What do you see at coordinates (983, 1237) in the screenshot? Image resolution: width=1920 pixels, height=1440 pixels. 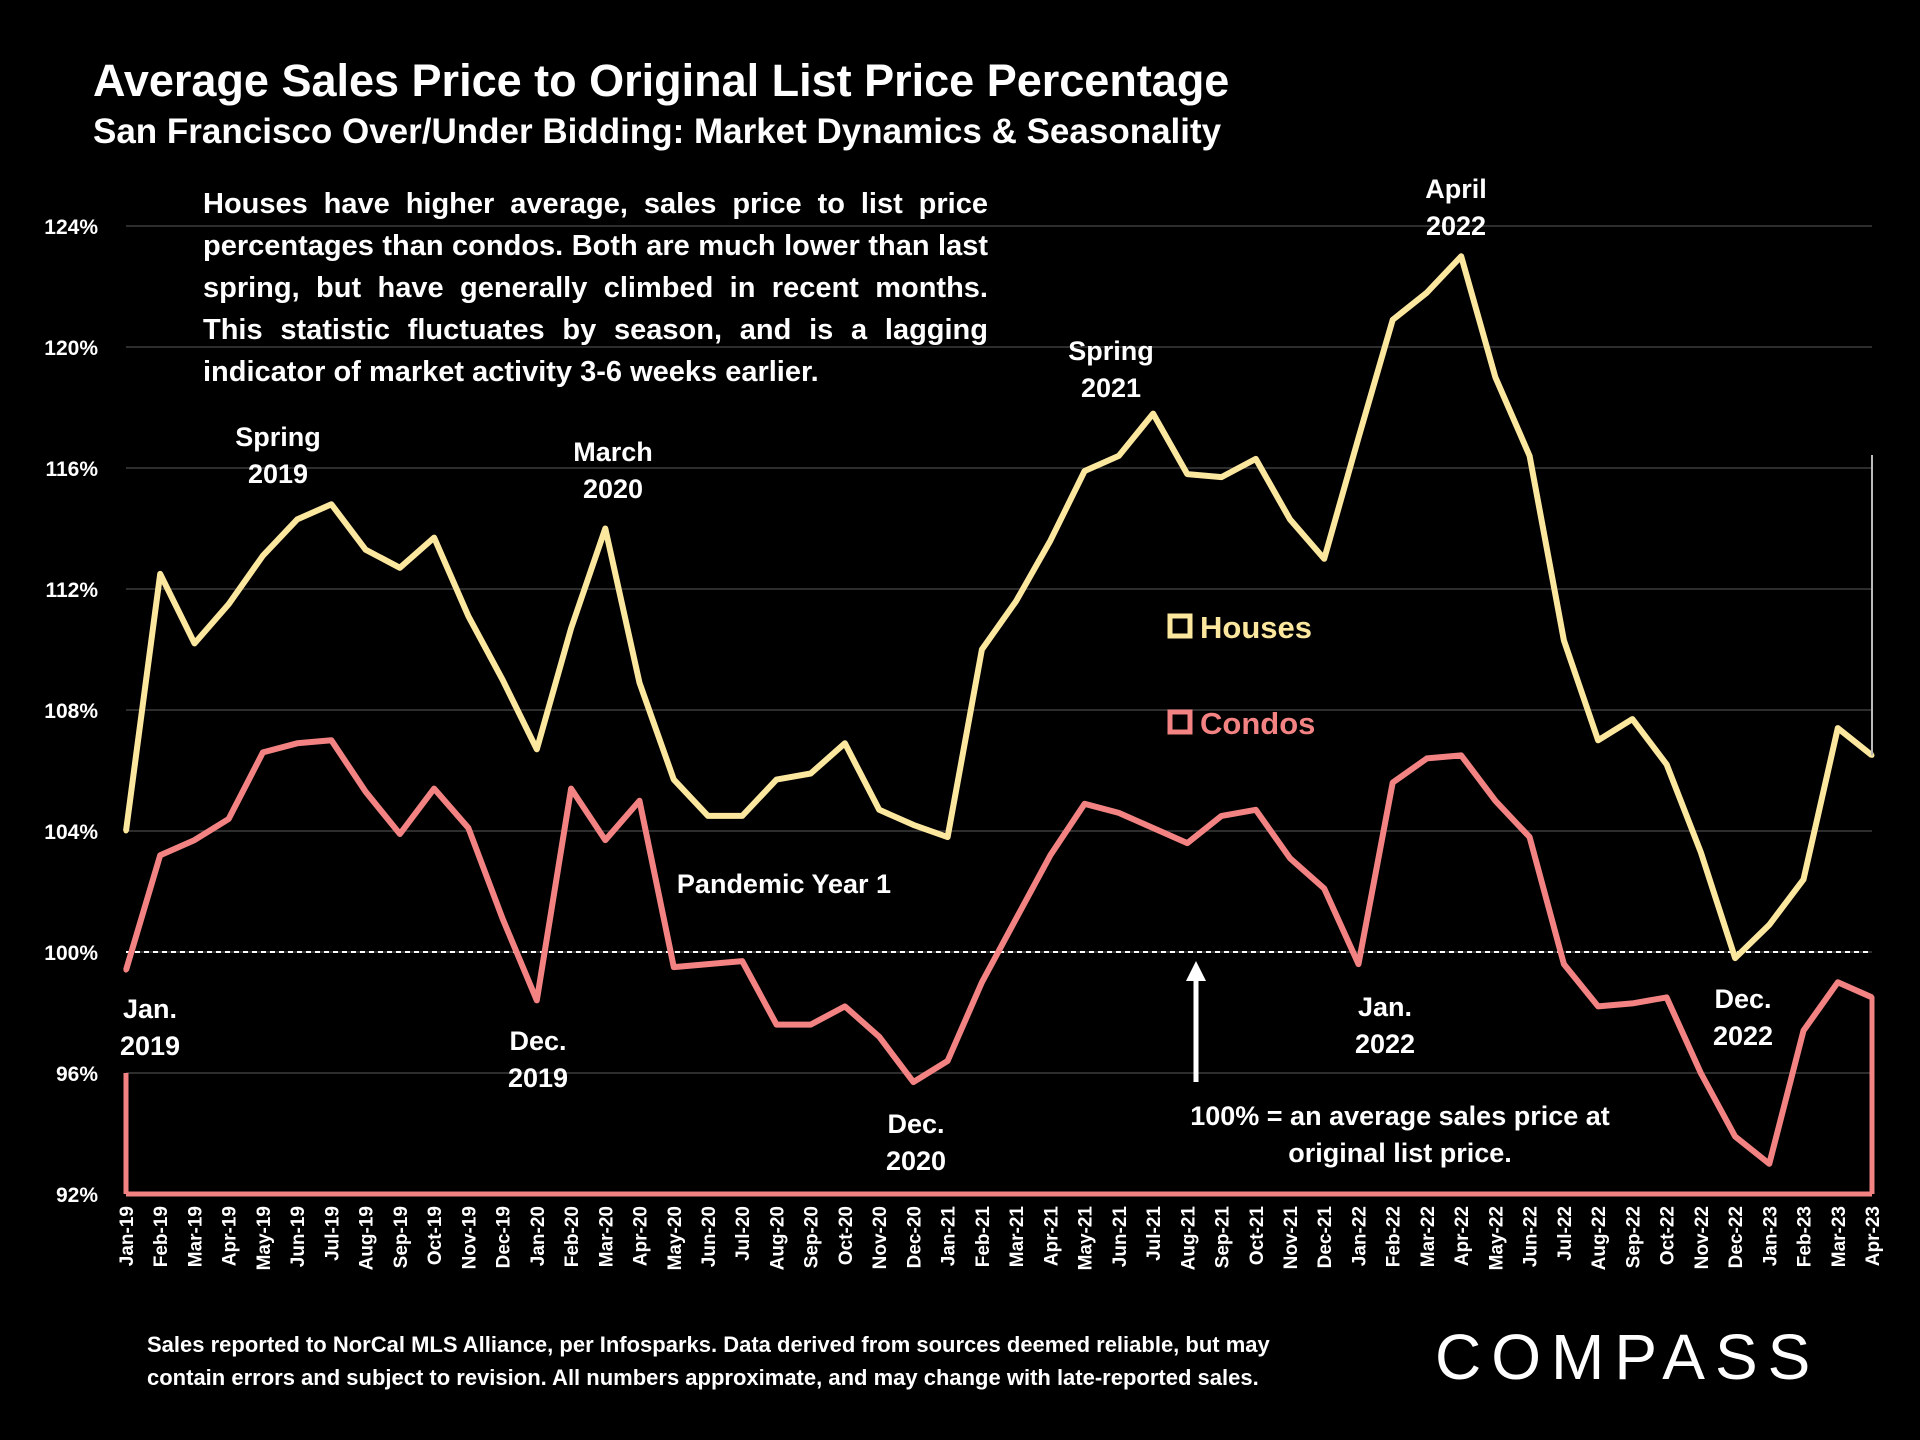 I see `x-tick-label: Feb-21` at bounding box center [983, 1237].